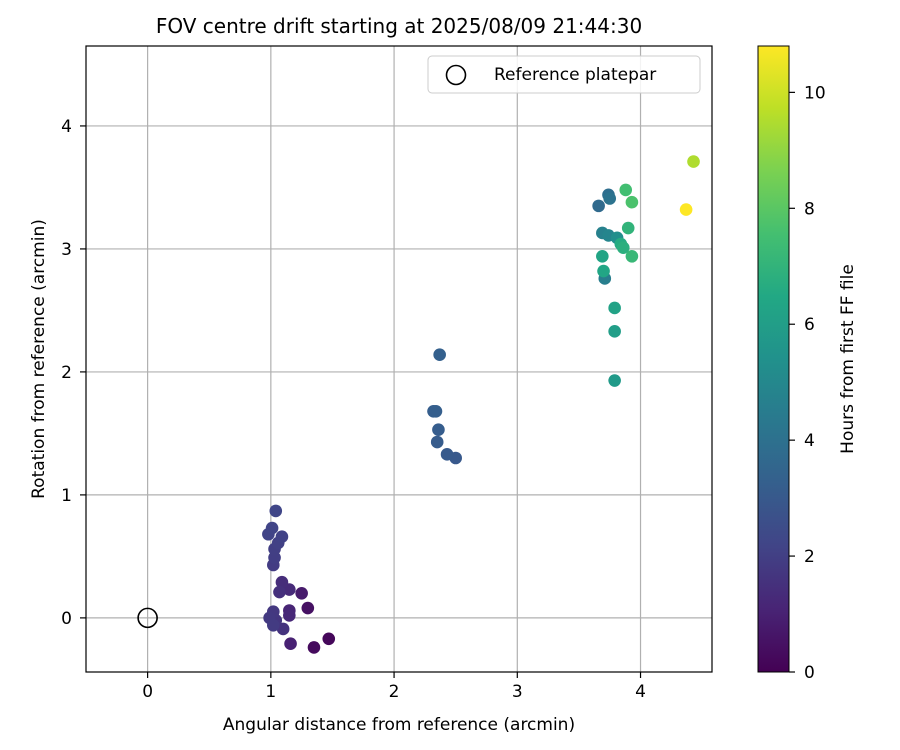  I want to click on y-tick-label: 3, so click(66, 250).